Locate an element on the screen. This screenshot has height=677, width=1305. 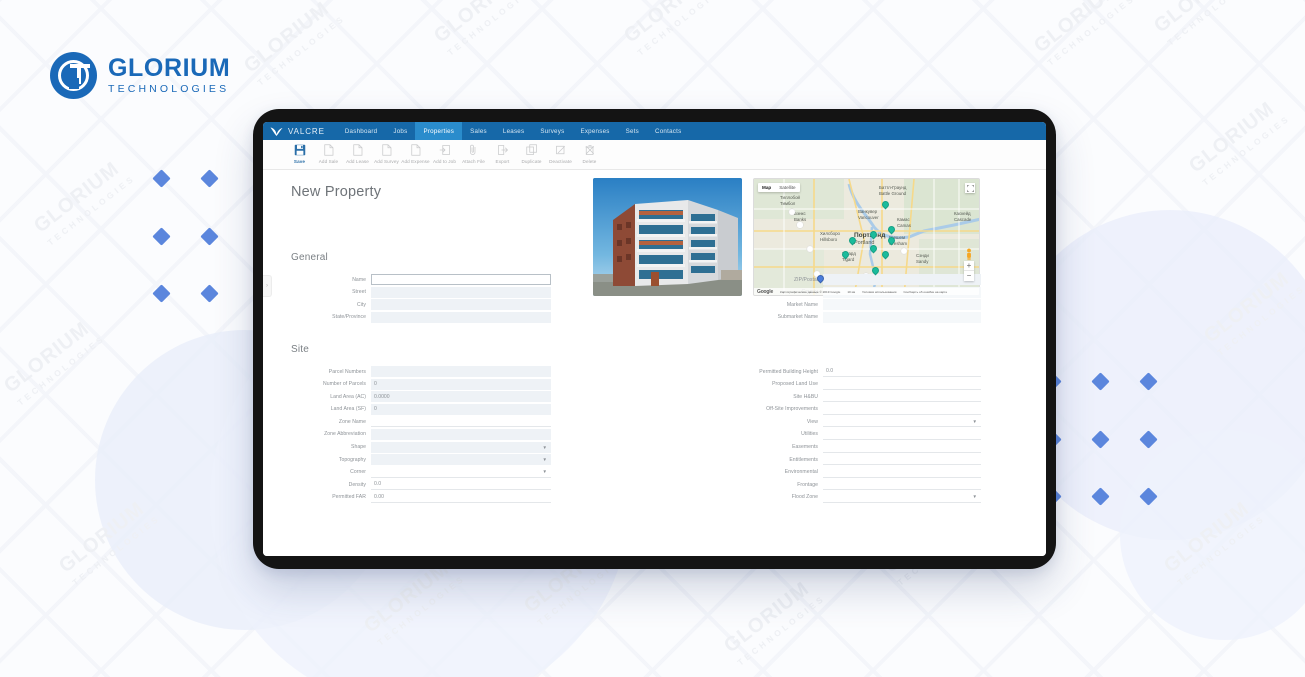
field-label-off-site-improvements: Off-Site Improvements is located at coordinates (792, 409).